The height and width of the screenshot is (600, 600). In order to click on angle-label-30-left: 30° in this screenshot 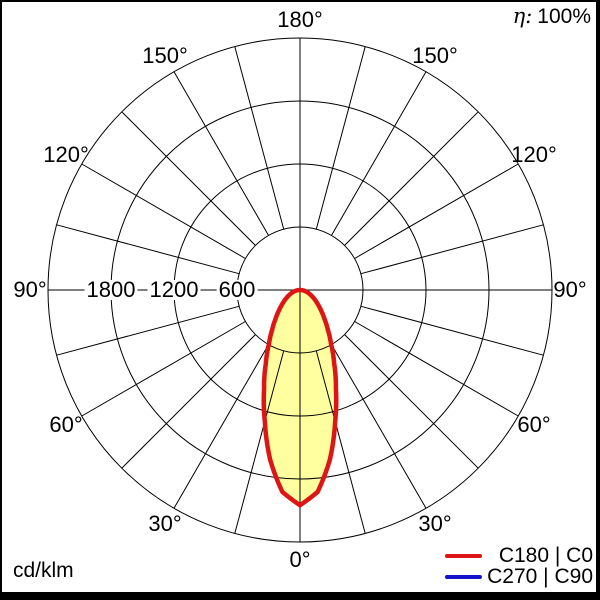, I will do `click(165, 523)`.